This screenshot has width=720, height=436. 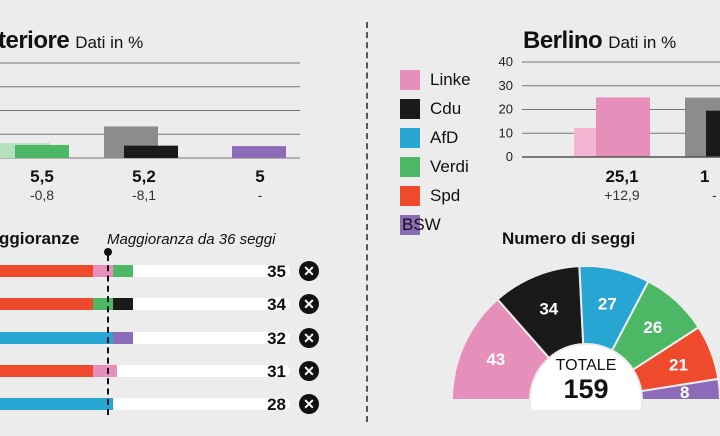 What do you see at coordinates (586, 389) in the screenshot?
I see `total-value: 159` at bounding box center [586, 389].